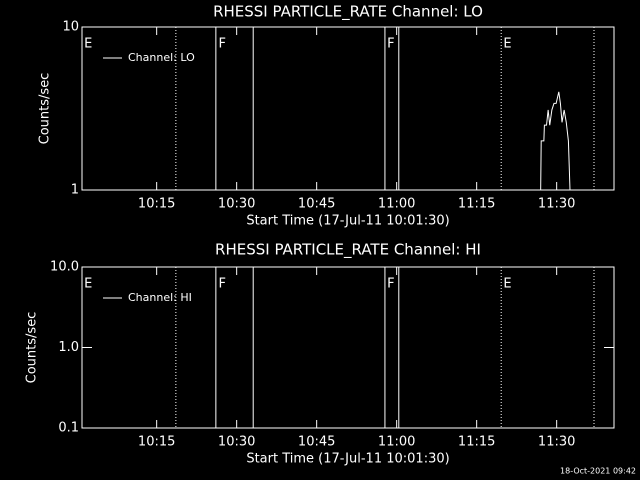 This screenshot has width=640, height=480. What do you see at coordinates (68, 347) in the screenshot?
I see `y-tick-label: 1.0` at bounding box center [68, 347].